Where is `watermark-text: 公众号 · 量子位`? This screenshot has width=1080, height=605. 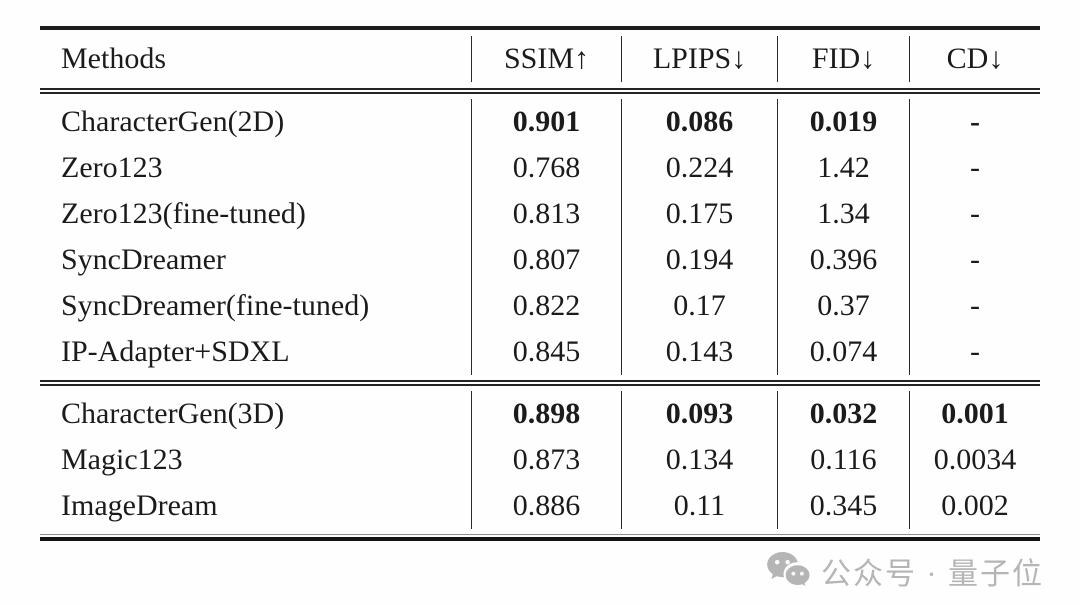 watermark-text: 公众号 · 量子位 is located at coordinates (932, 574).